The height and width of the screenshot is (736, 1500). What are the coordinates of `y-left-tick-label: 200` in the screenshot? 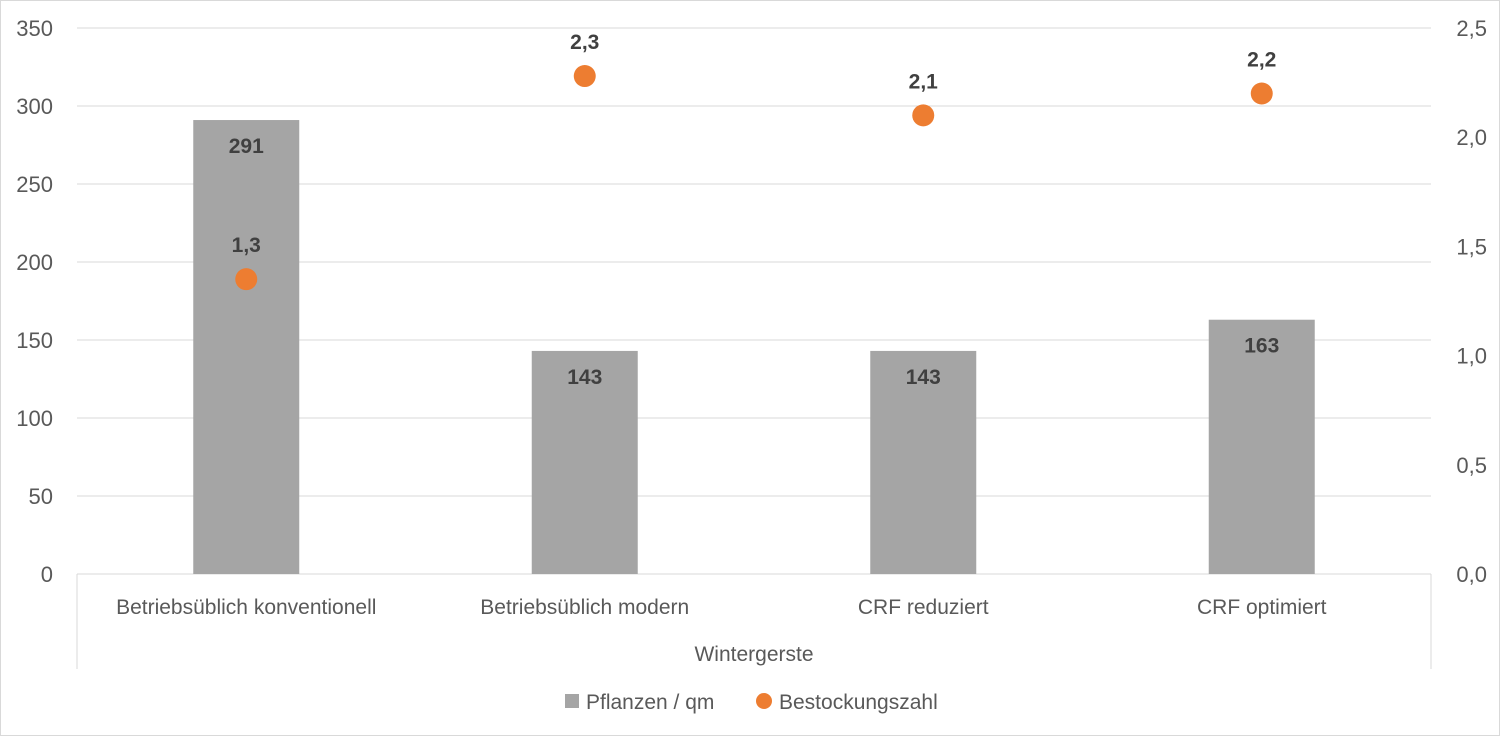 It's located at (34, 262).